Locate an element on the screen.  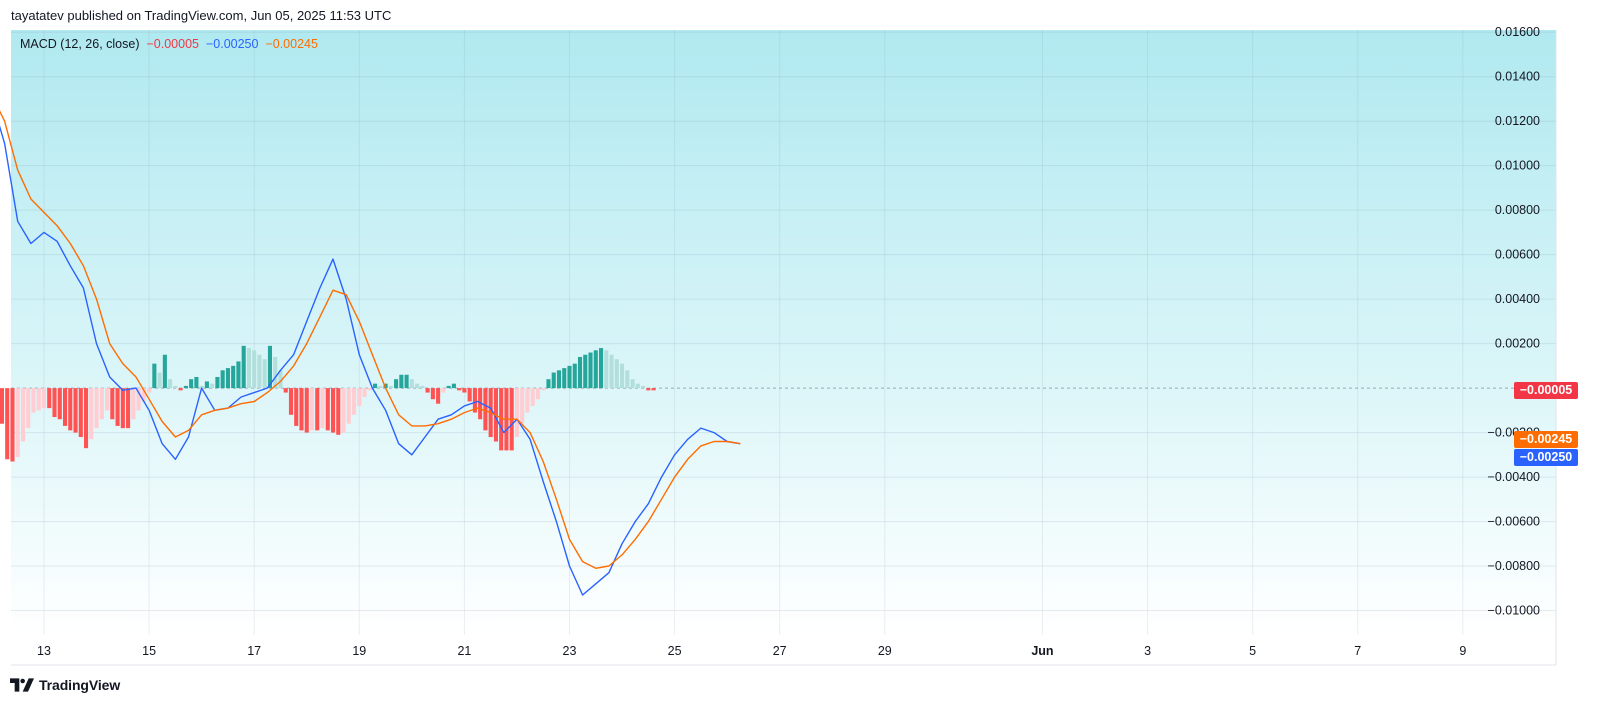
price-tick-label: 0.00400 is located at coordinates (1517, 299).